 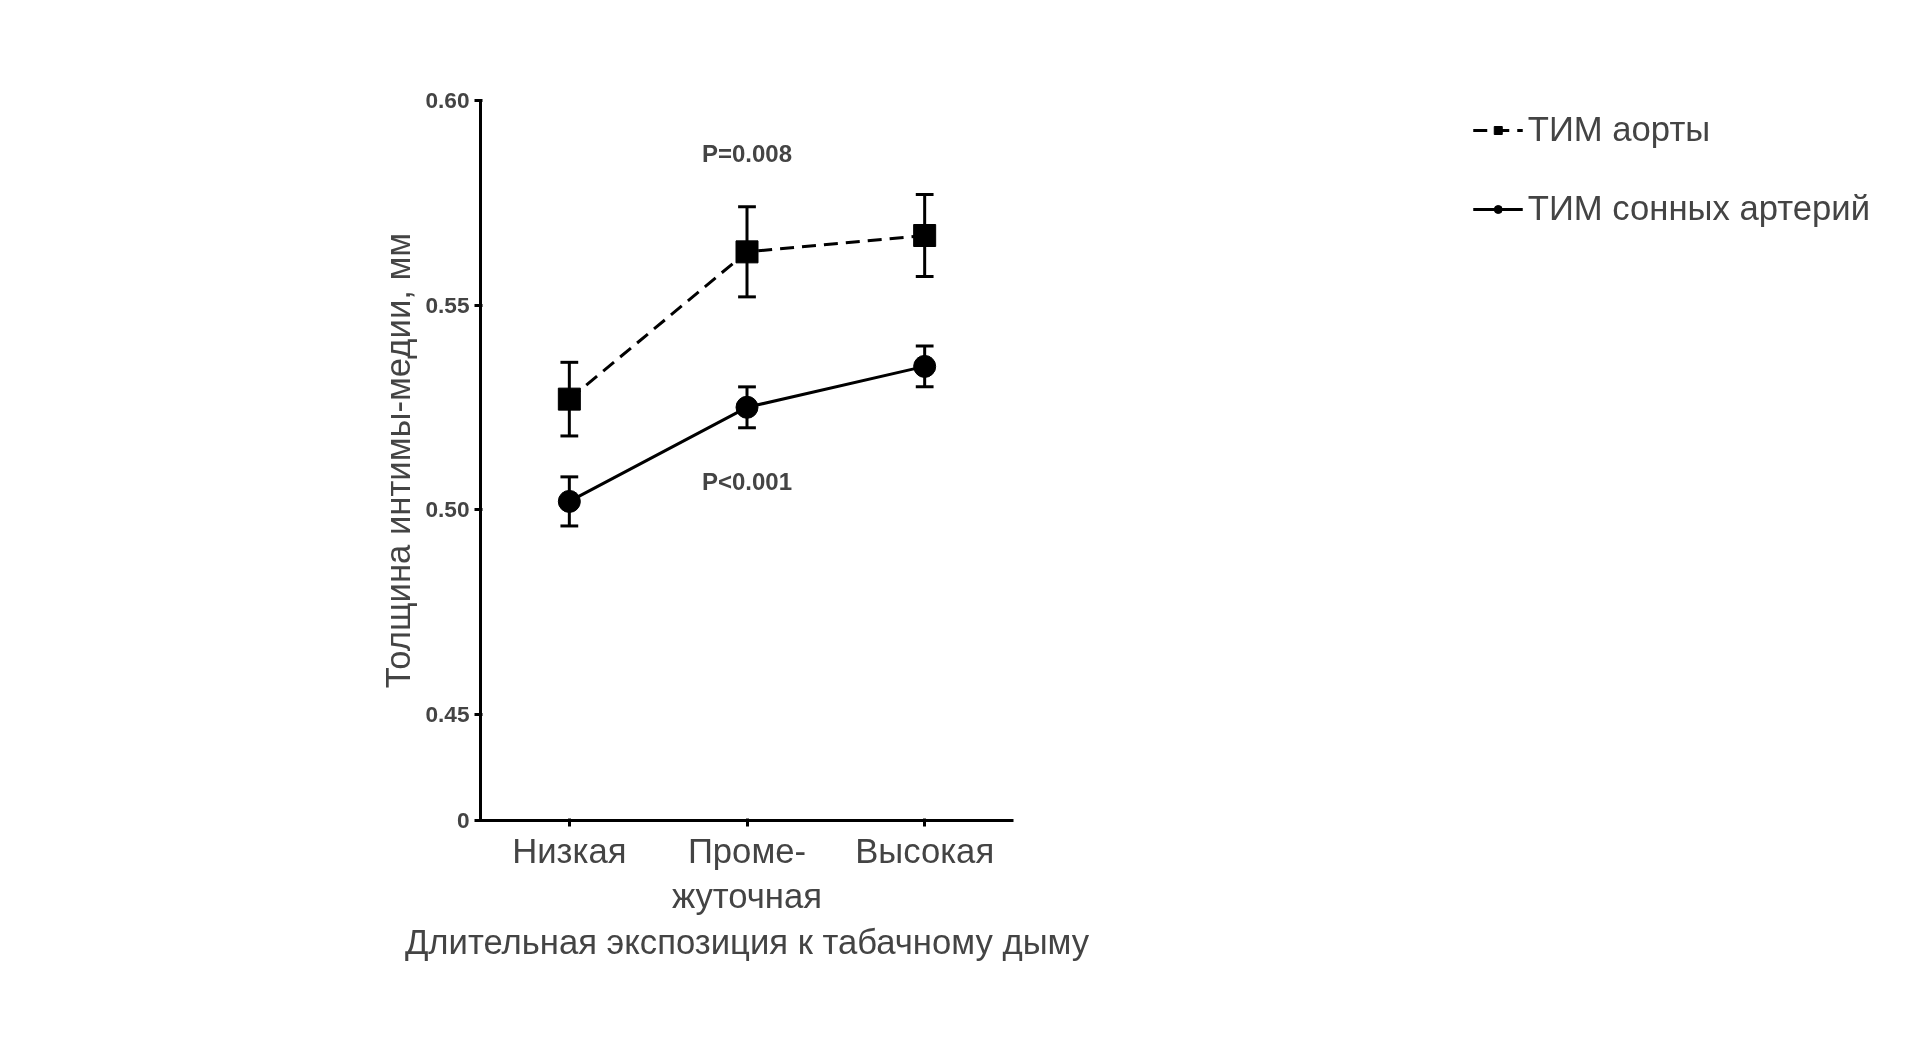 What do you see at coordinates (925, 850) in the screenshot?
I see `x-tick-label: Высокая` at bounding box center [925, 850].